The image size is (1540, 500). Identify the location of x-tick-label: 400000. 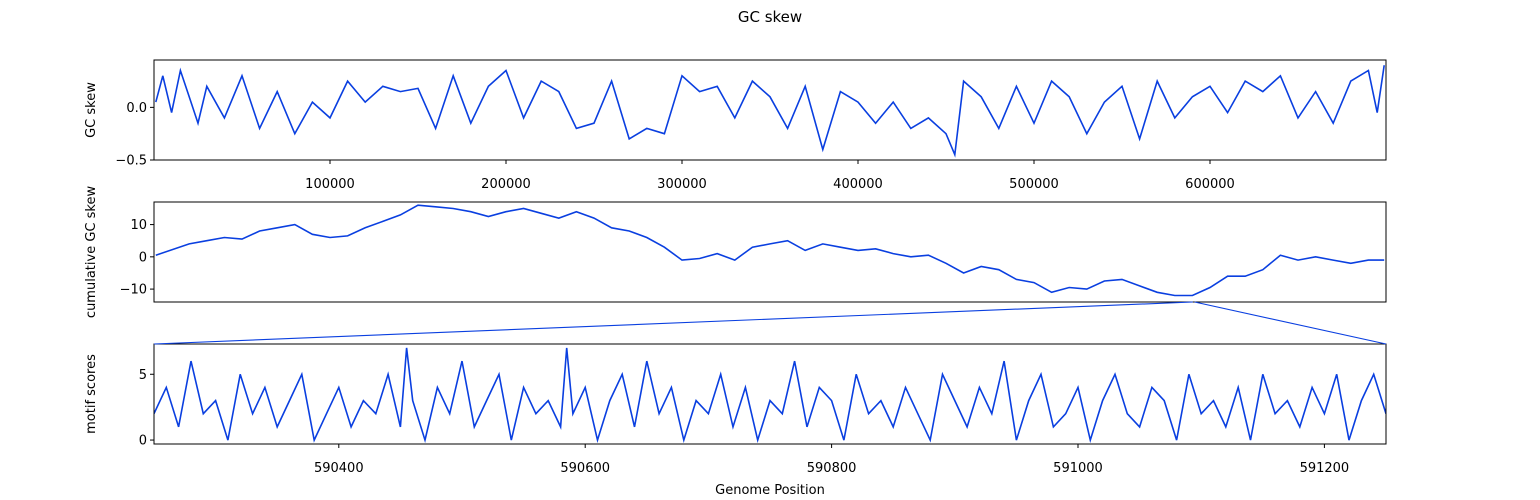
(858, 184).